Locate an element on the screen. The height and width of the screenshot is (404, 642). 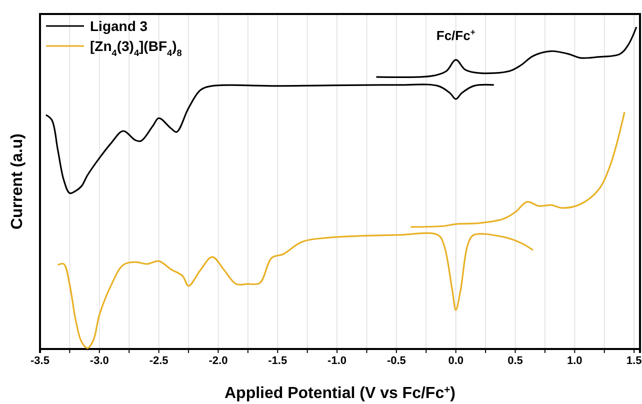
x-tick-label: 1.0 is located at coordinates (574, 360).